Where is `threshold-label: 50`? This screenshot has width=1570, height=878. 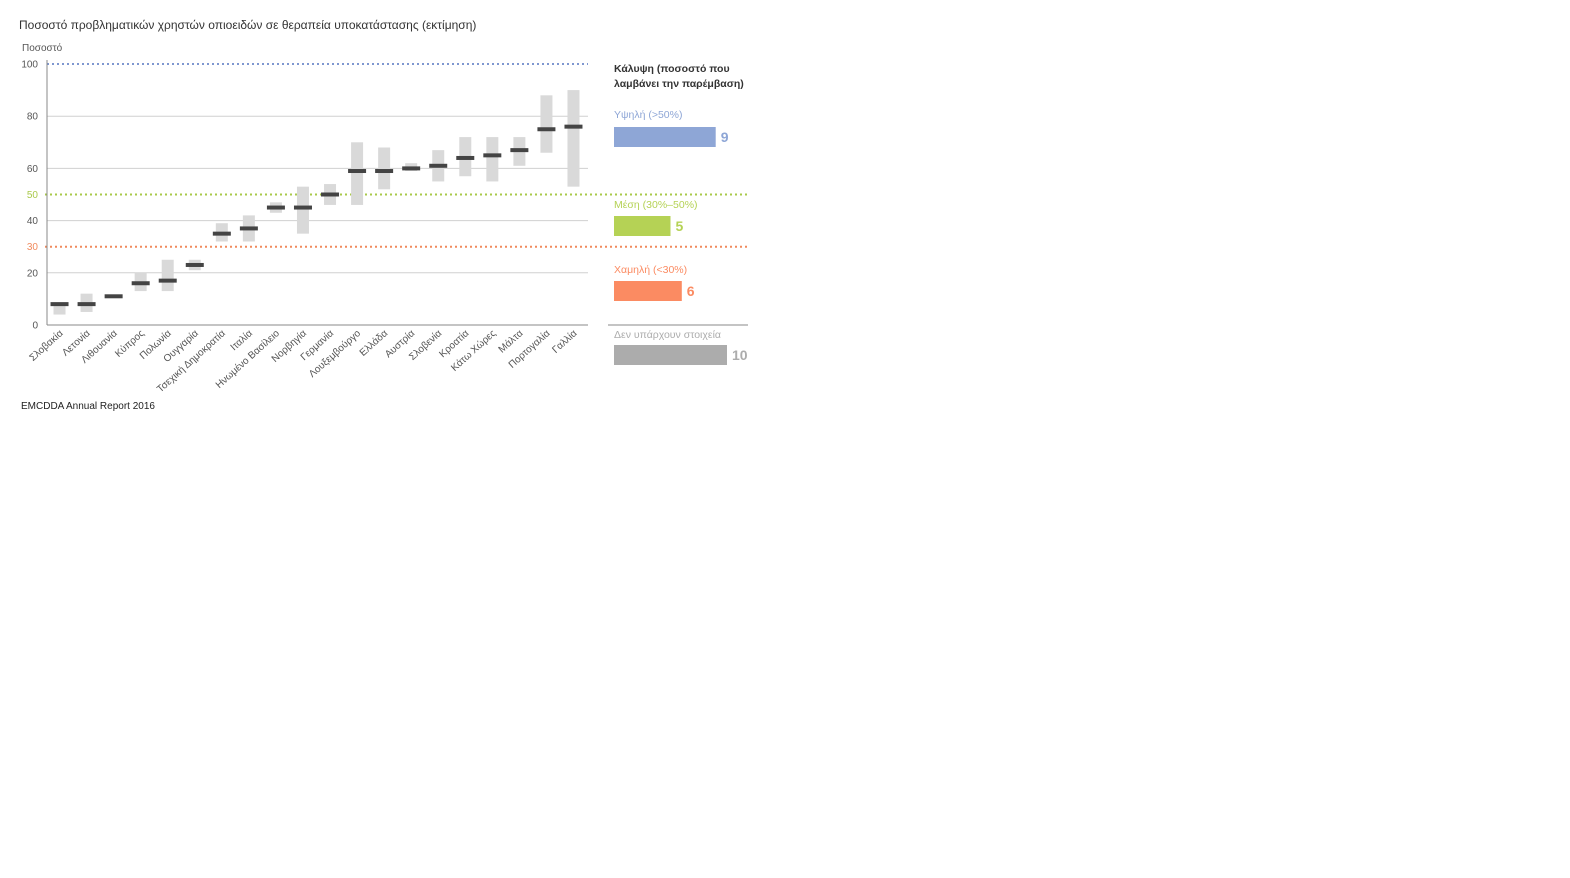 threshold-label: 50 is located at coordinates (33, 195).